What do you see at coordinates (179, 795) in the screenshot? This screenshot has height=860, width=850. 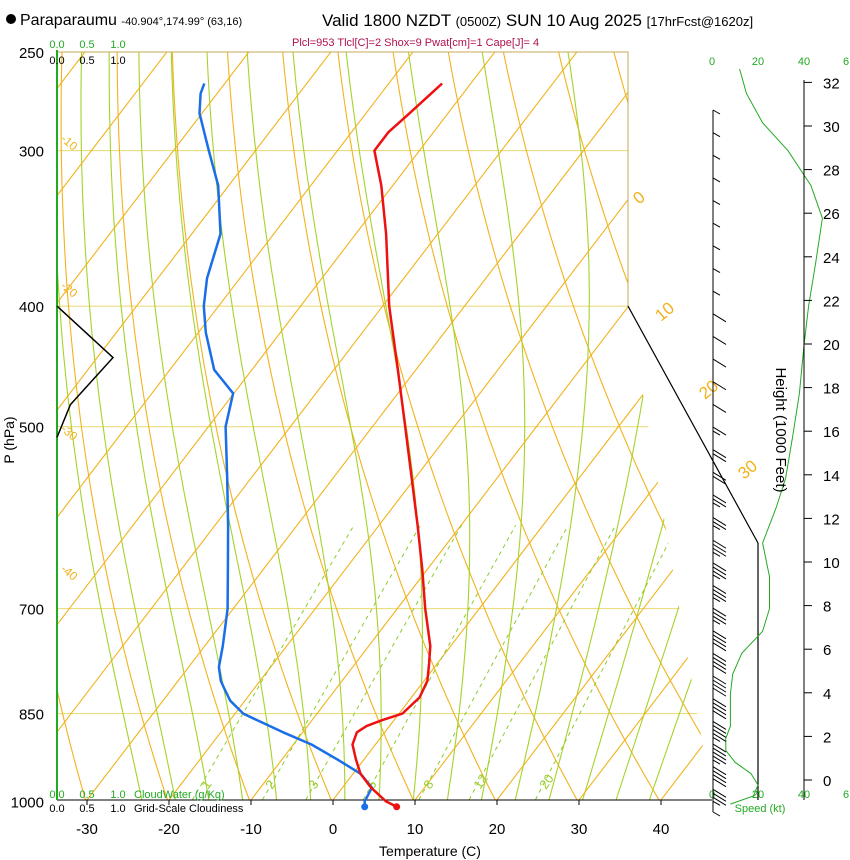 I see `cloudwater-label: CloudWater (g/Kg)` at bounding box center [179, 795].